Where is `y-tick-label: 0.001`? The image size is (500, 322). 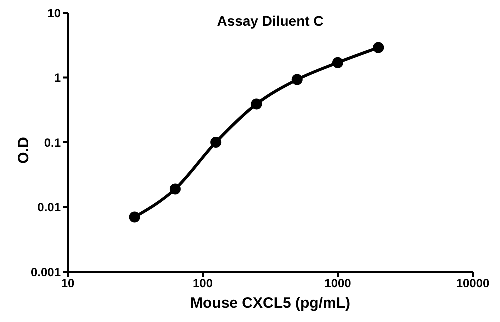 y-tick-label: 0.001 is located at coordinates (46, 272).